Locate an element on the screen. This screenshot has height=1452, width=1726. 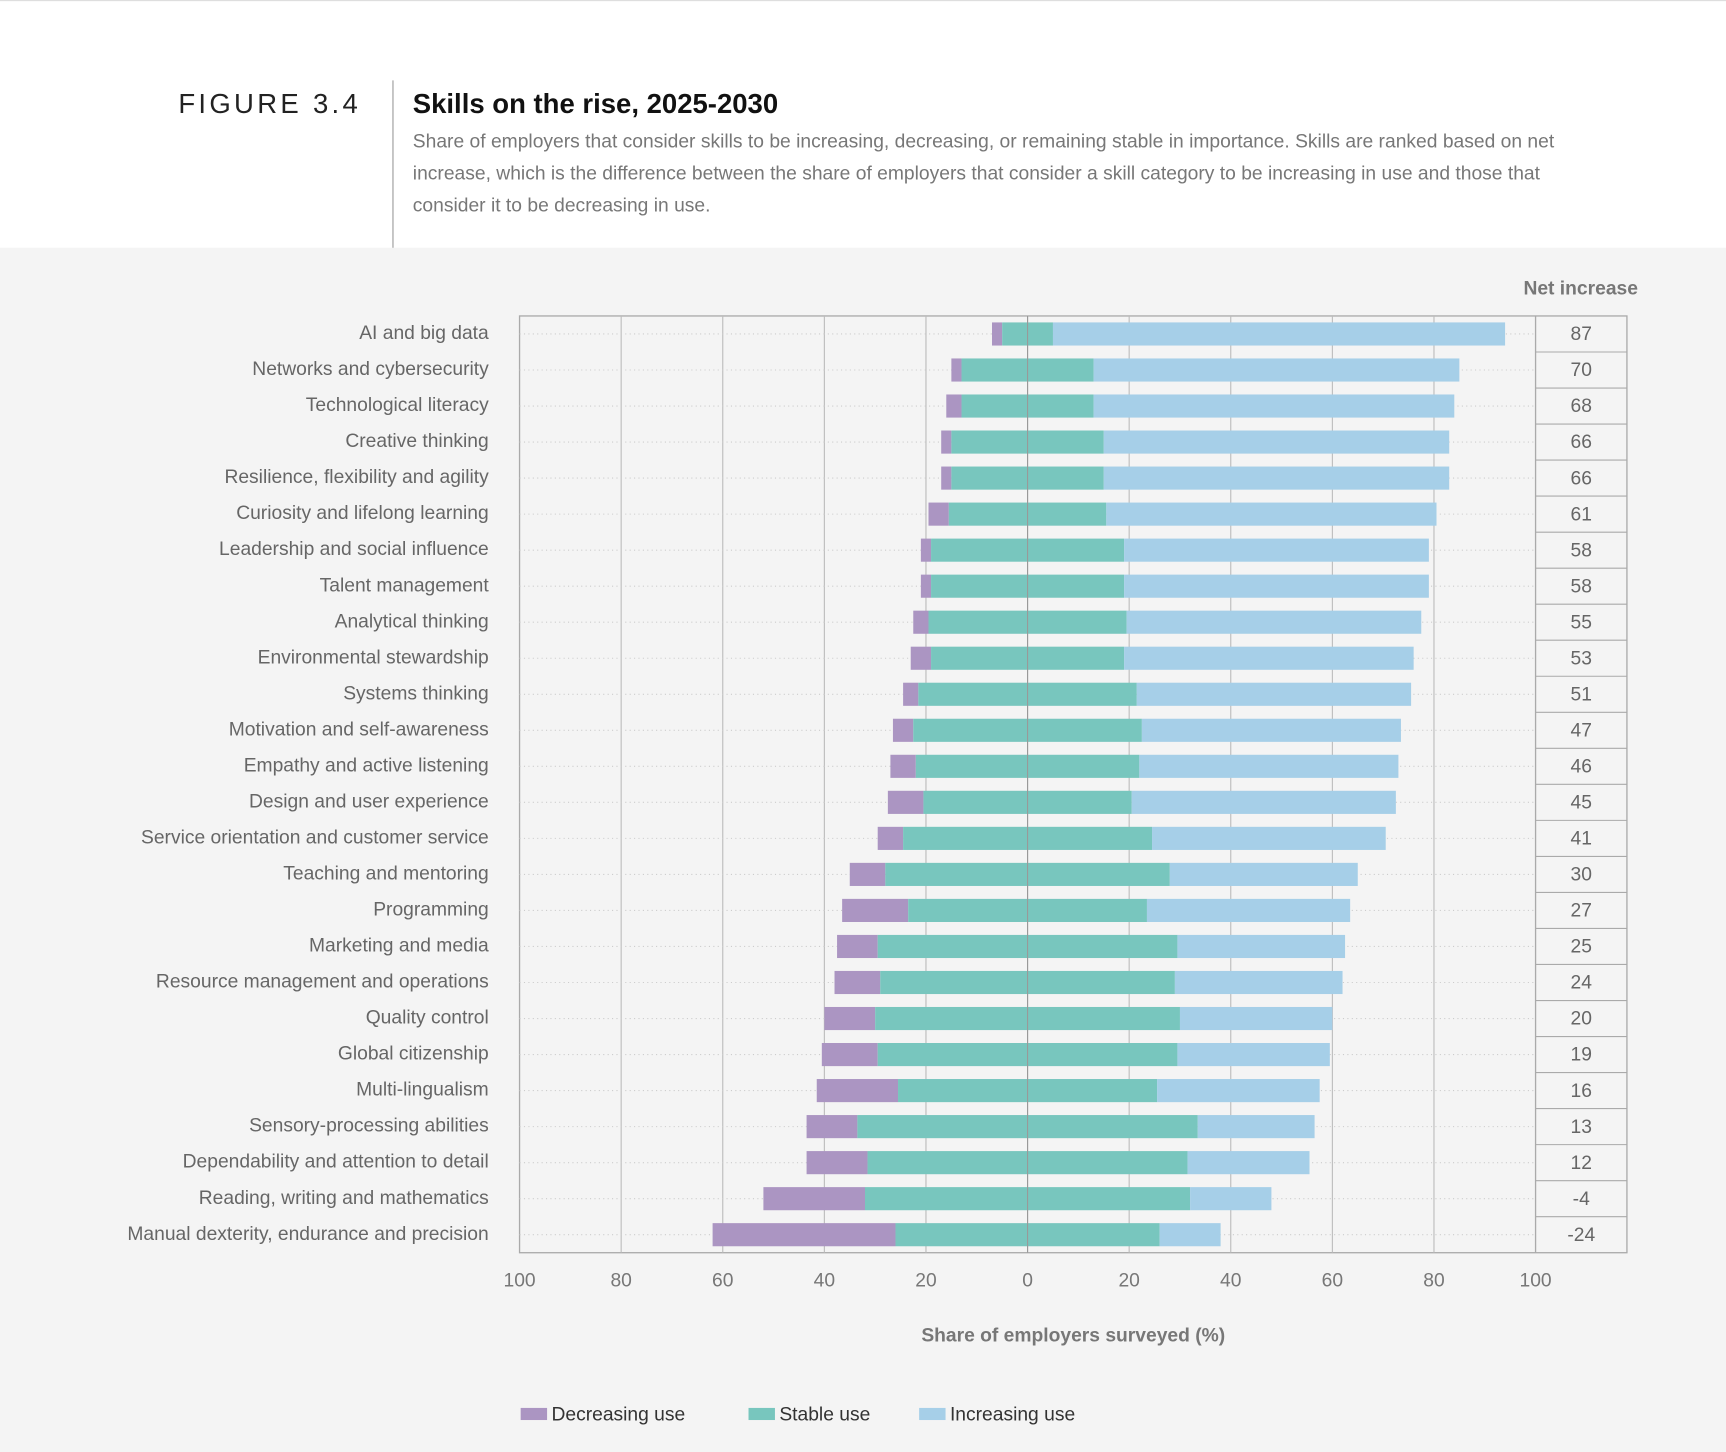
x-tick-label: 0 is located at coordinates (1027, 1280).